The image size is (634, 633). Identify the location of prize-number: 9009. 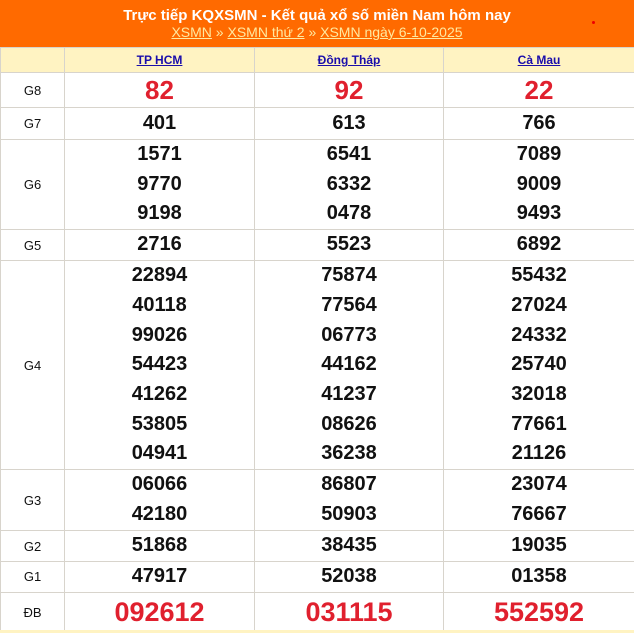
(539, 183).